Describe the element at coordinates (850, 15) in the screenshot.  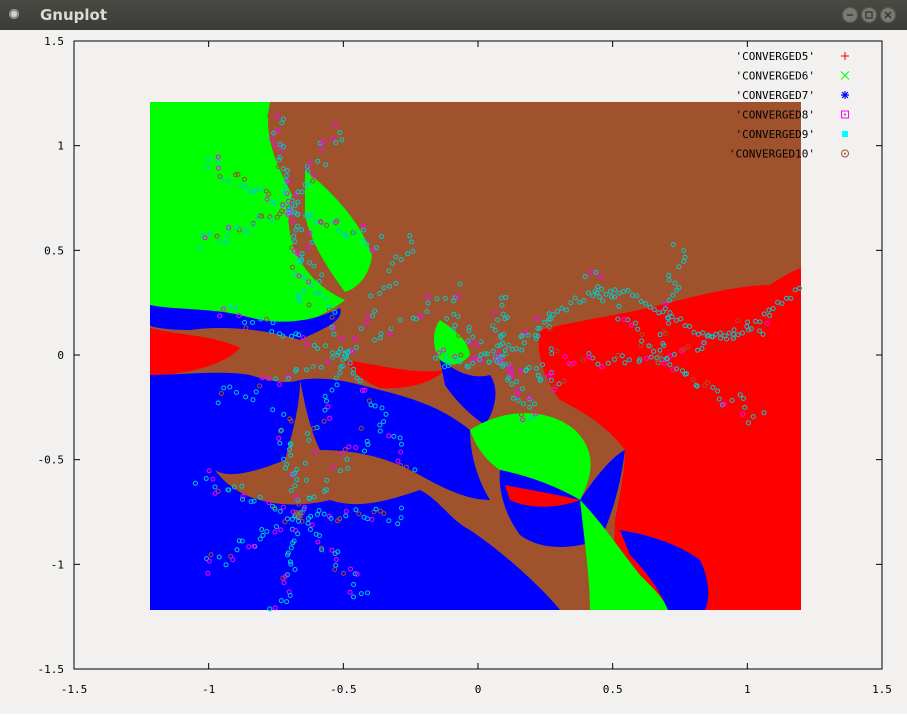
I see `minimize-button` at that location.